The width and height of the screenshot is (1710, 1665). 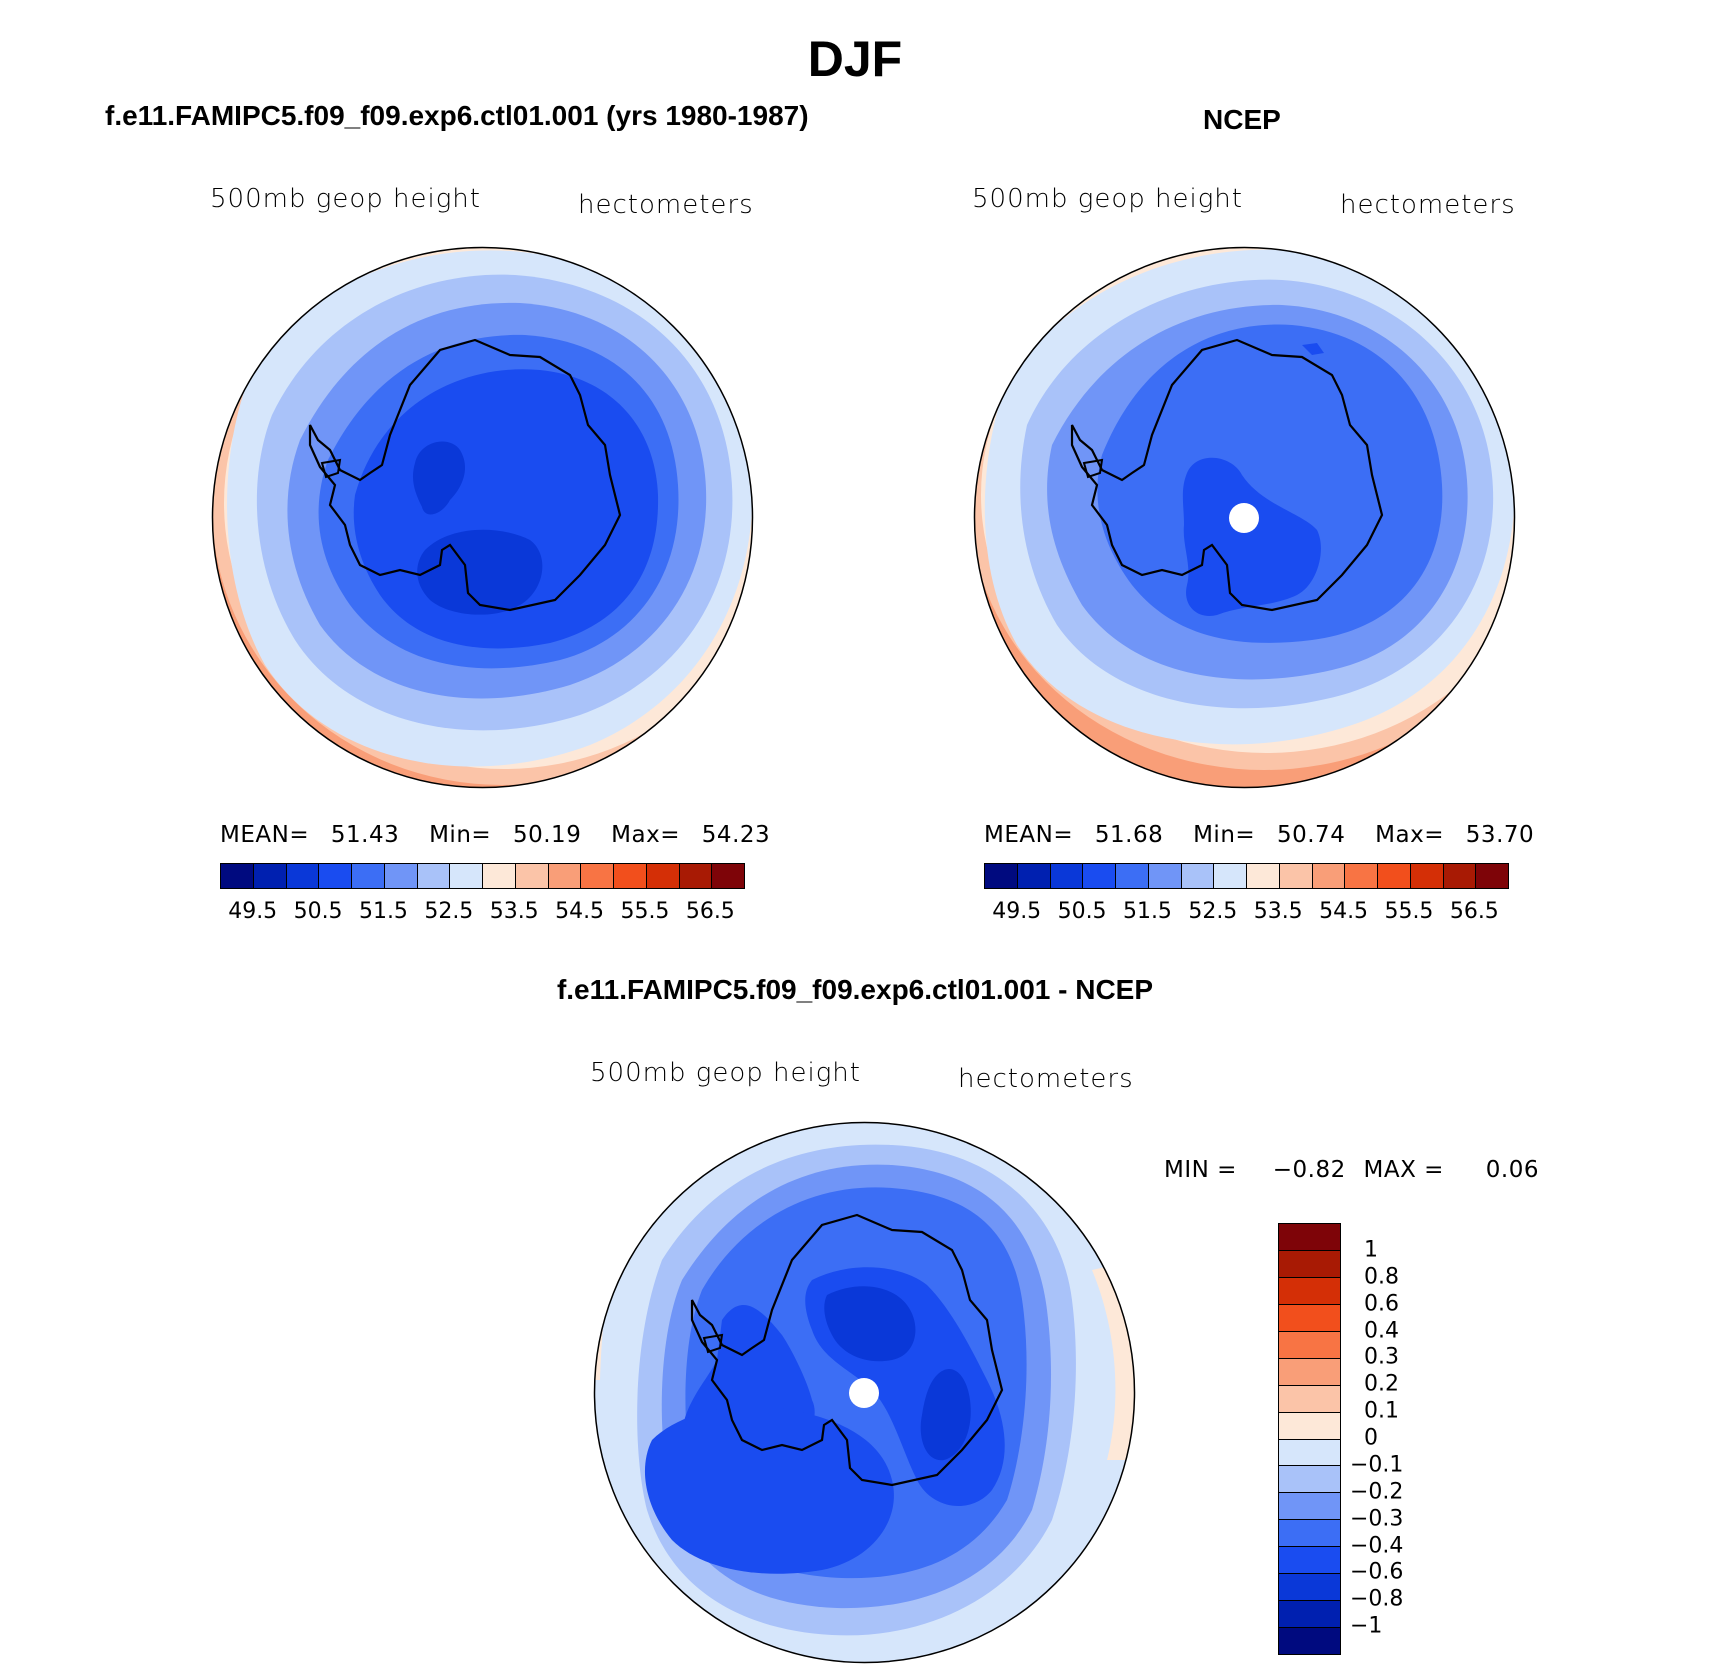 What do you see at coordinates (1403, 1170) in the screenshot?
I see `panel-3-max-label: MAX =` at bounding box center [1403, 1170].